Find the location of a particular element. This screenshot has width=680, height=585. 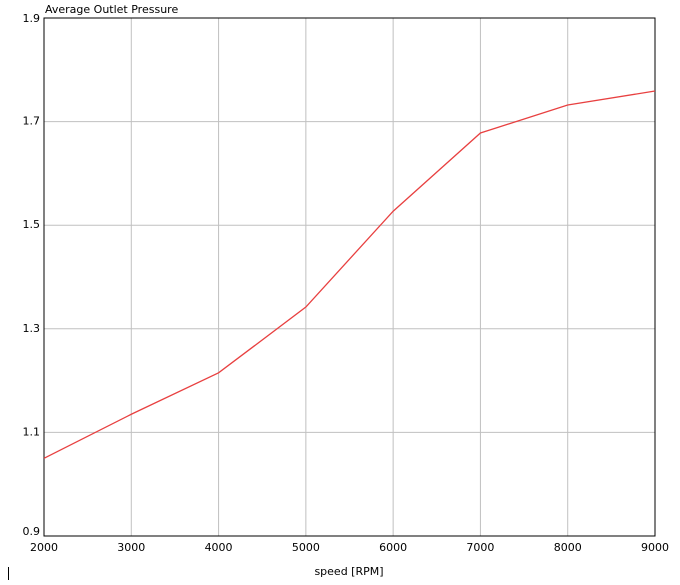

x-tick-label: 8000 is located at coordinates (568, 547).